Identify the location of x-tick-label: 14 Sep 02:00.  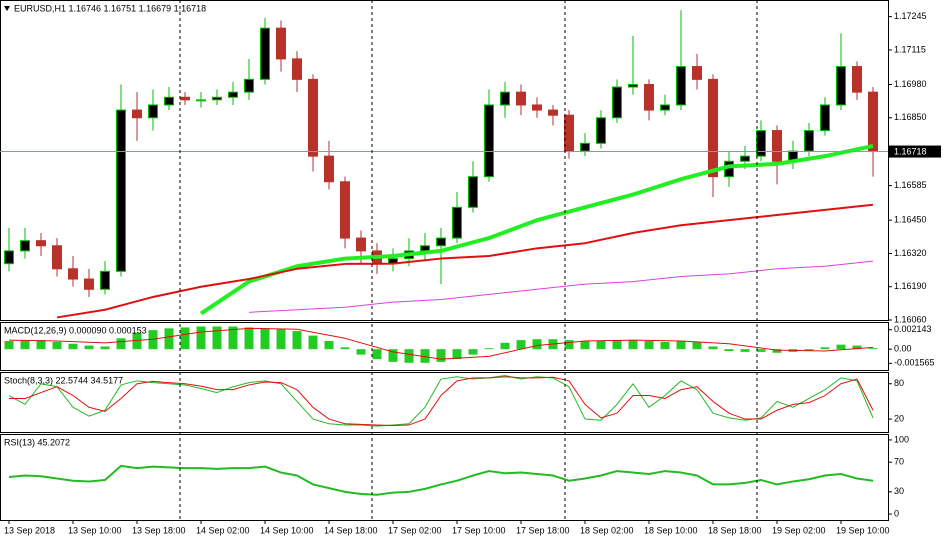
(223, 530).